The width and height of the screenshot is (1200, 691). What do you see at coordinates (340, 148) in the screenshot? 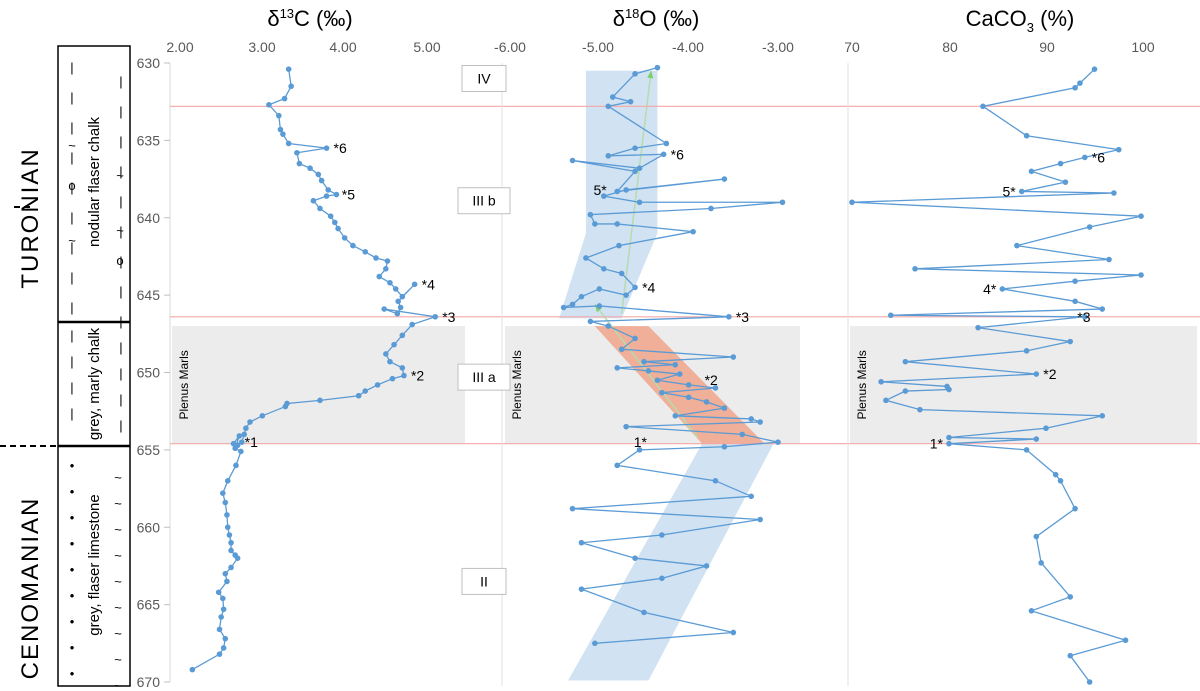
I see `marker-annotation: *6` at bounding box center [340, 148].